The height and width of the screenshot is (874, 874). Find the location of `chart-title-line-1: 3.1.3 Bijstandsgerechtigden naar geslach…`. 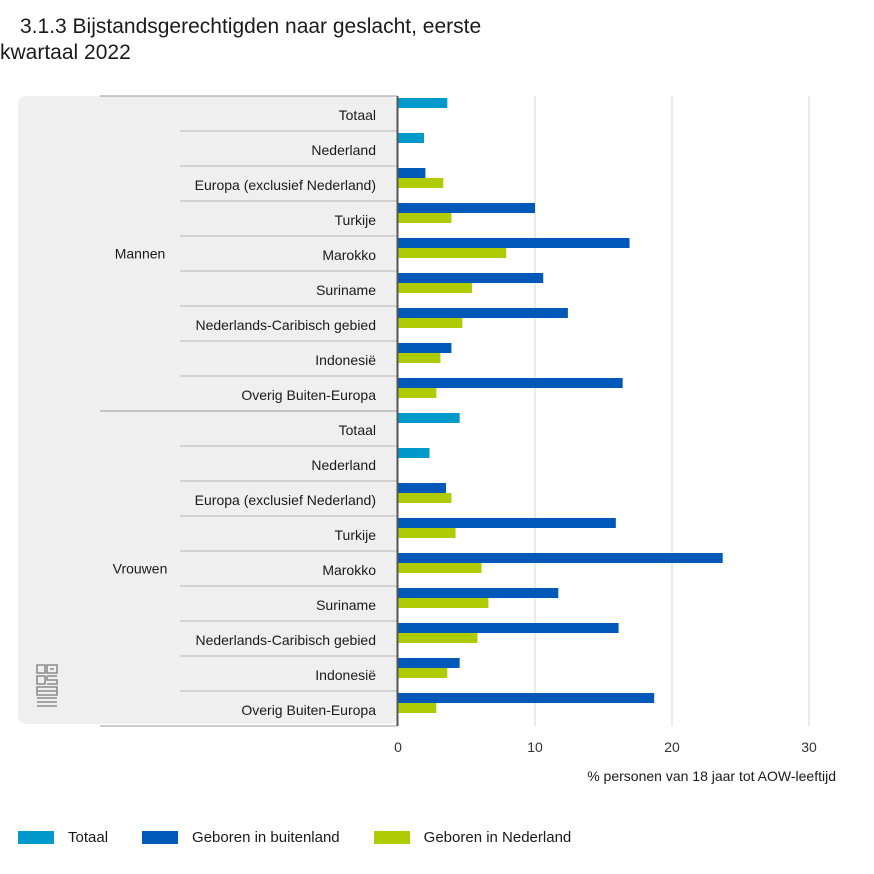

chart-title-line-1: 3.1.3 Bijstandsgerechtigden naar geslach… is located at coordinates (251, 26).